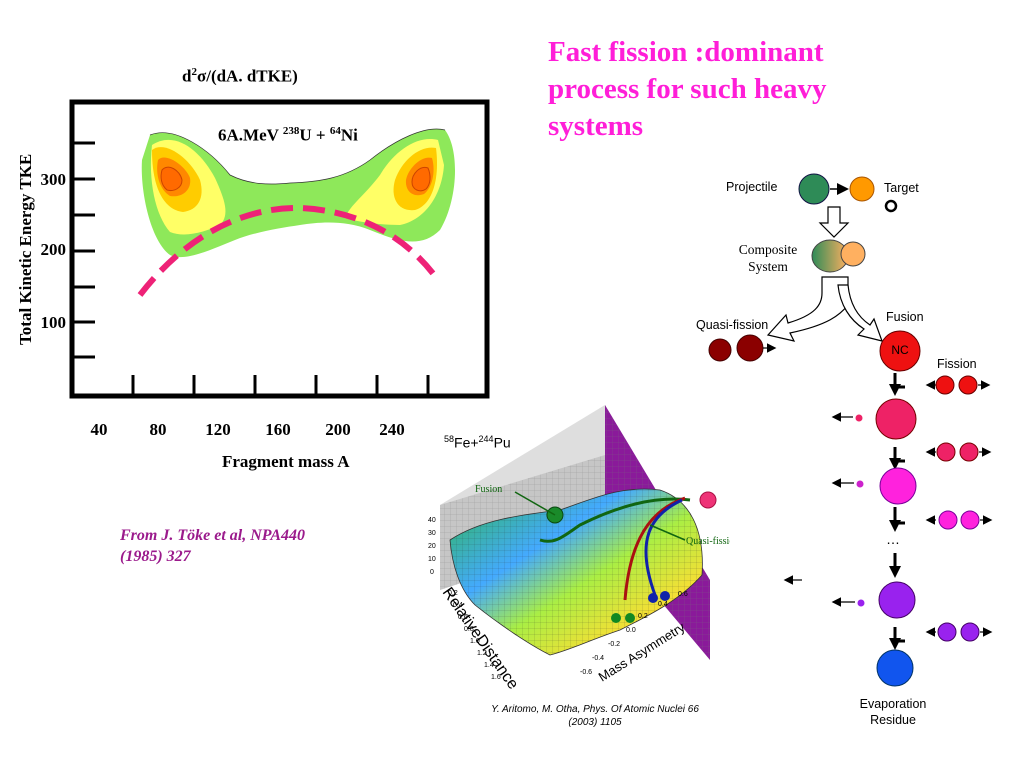 The width and height of the screenshot is (1024, 768). What do you see at coordinates (535, 503) in the screenshot?
I see `fusion-leader` at bounding box center [535, 503].